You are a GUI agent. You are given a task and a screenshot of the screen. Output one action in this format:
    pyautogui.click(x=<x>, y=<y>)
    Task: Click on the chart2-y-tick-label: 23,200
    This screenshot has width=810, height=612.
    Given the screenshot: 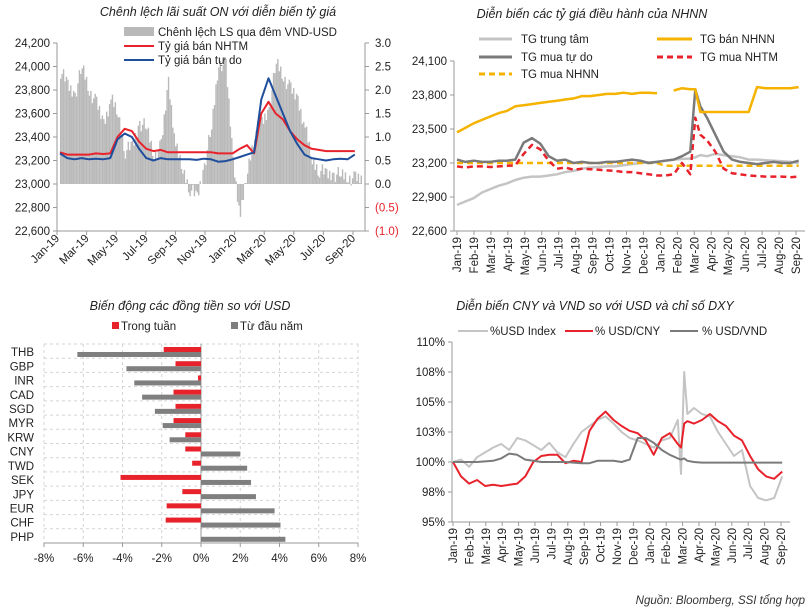 What is the action you would take?
    pyautogui.click(x=429, y=164)
    